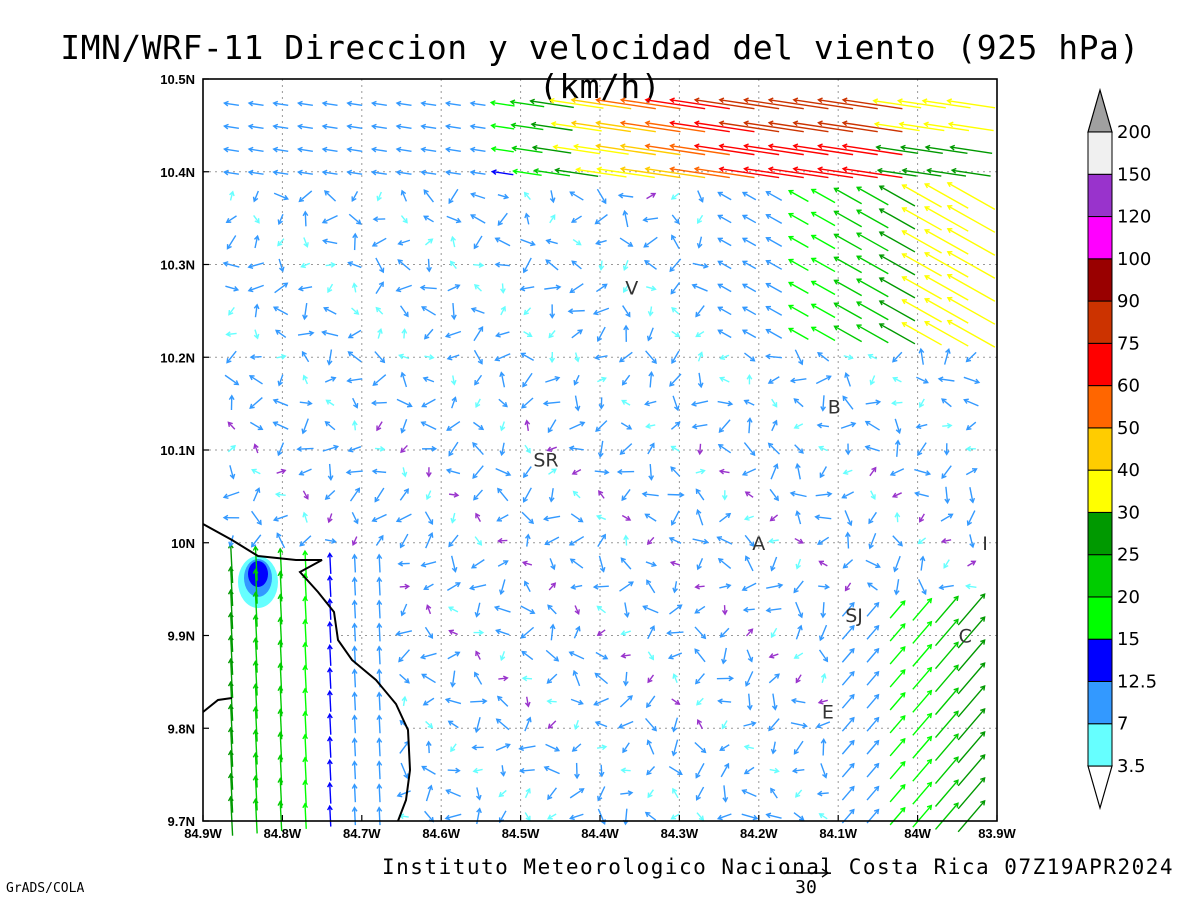 The image size is (1200, 900). Describe the element at coordinates (177, 450) in the screenshot. I see `lat-tick-label: 10.1N` at that location.